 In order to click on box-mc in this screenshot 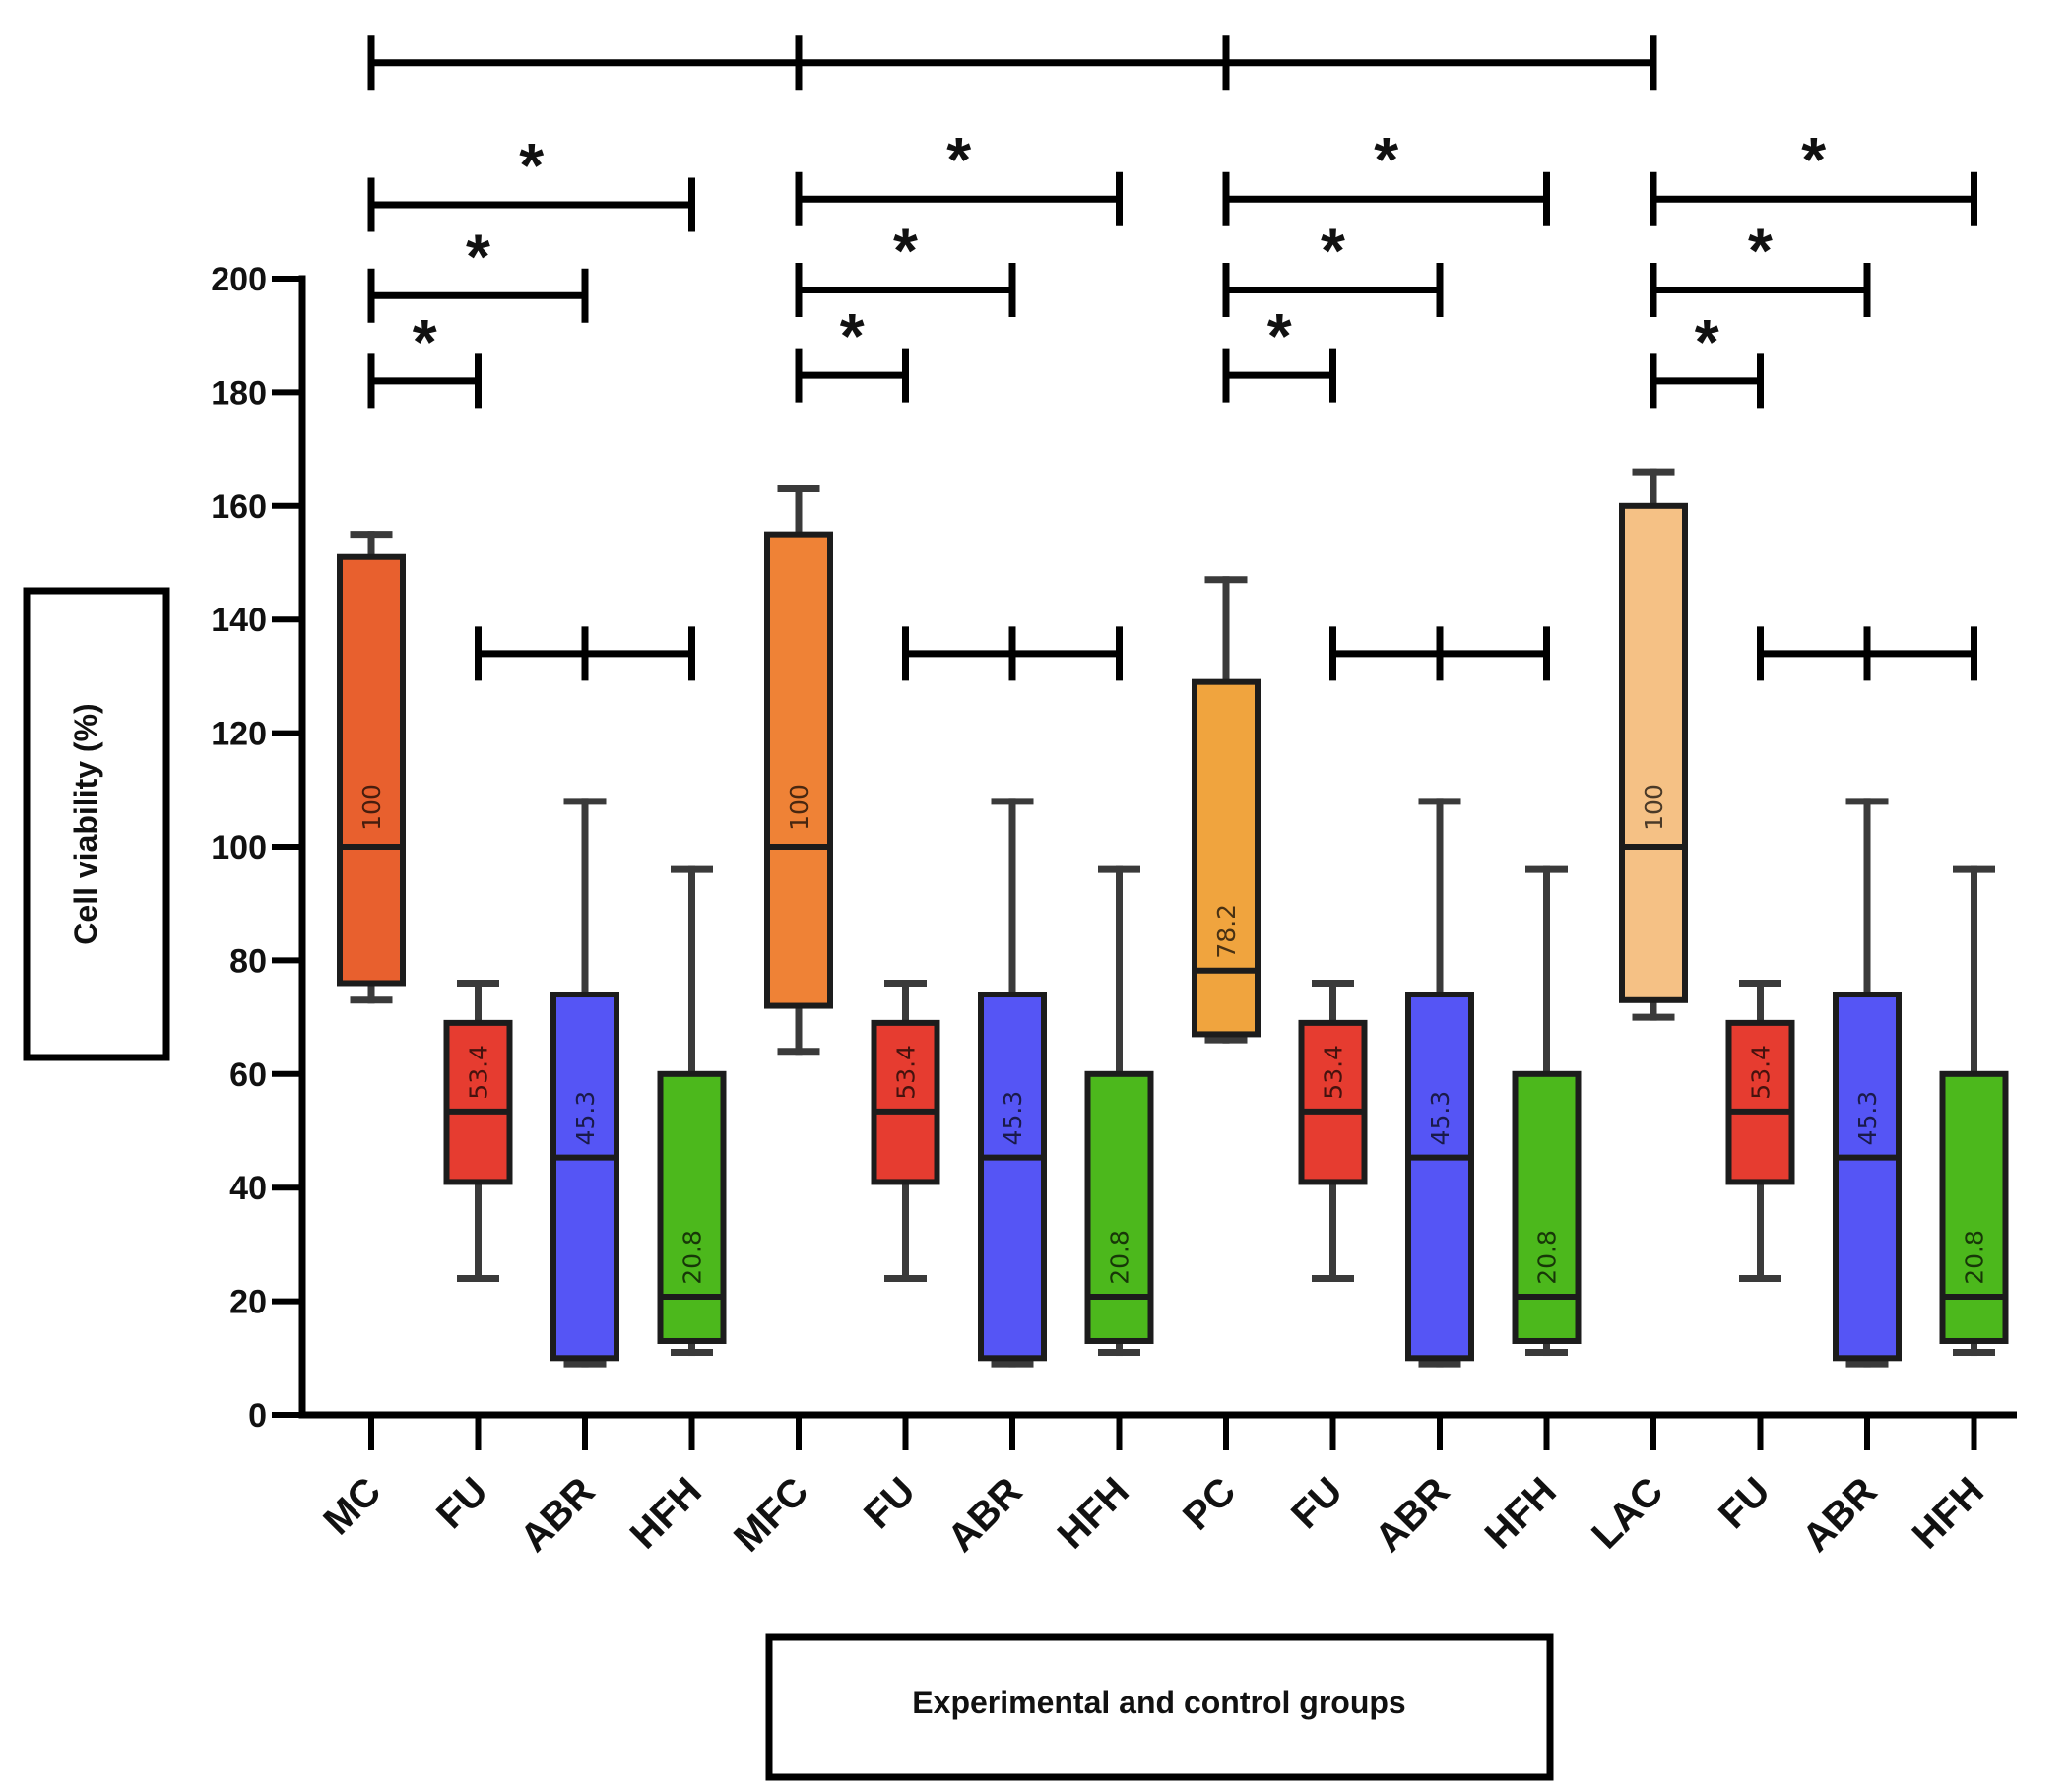, I will do `click(372, 770)`.